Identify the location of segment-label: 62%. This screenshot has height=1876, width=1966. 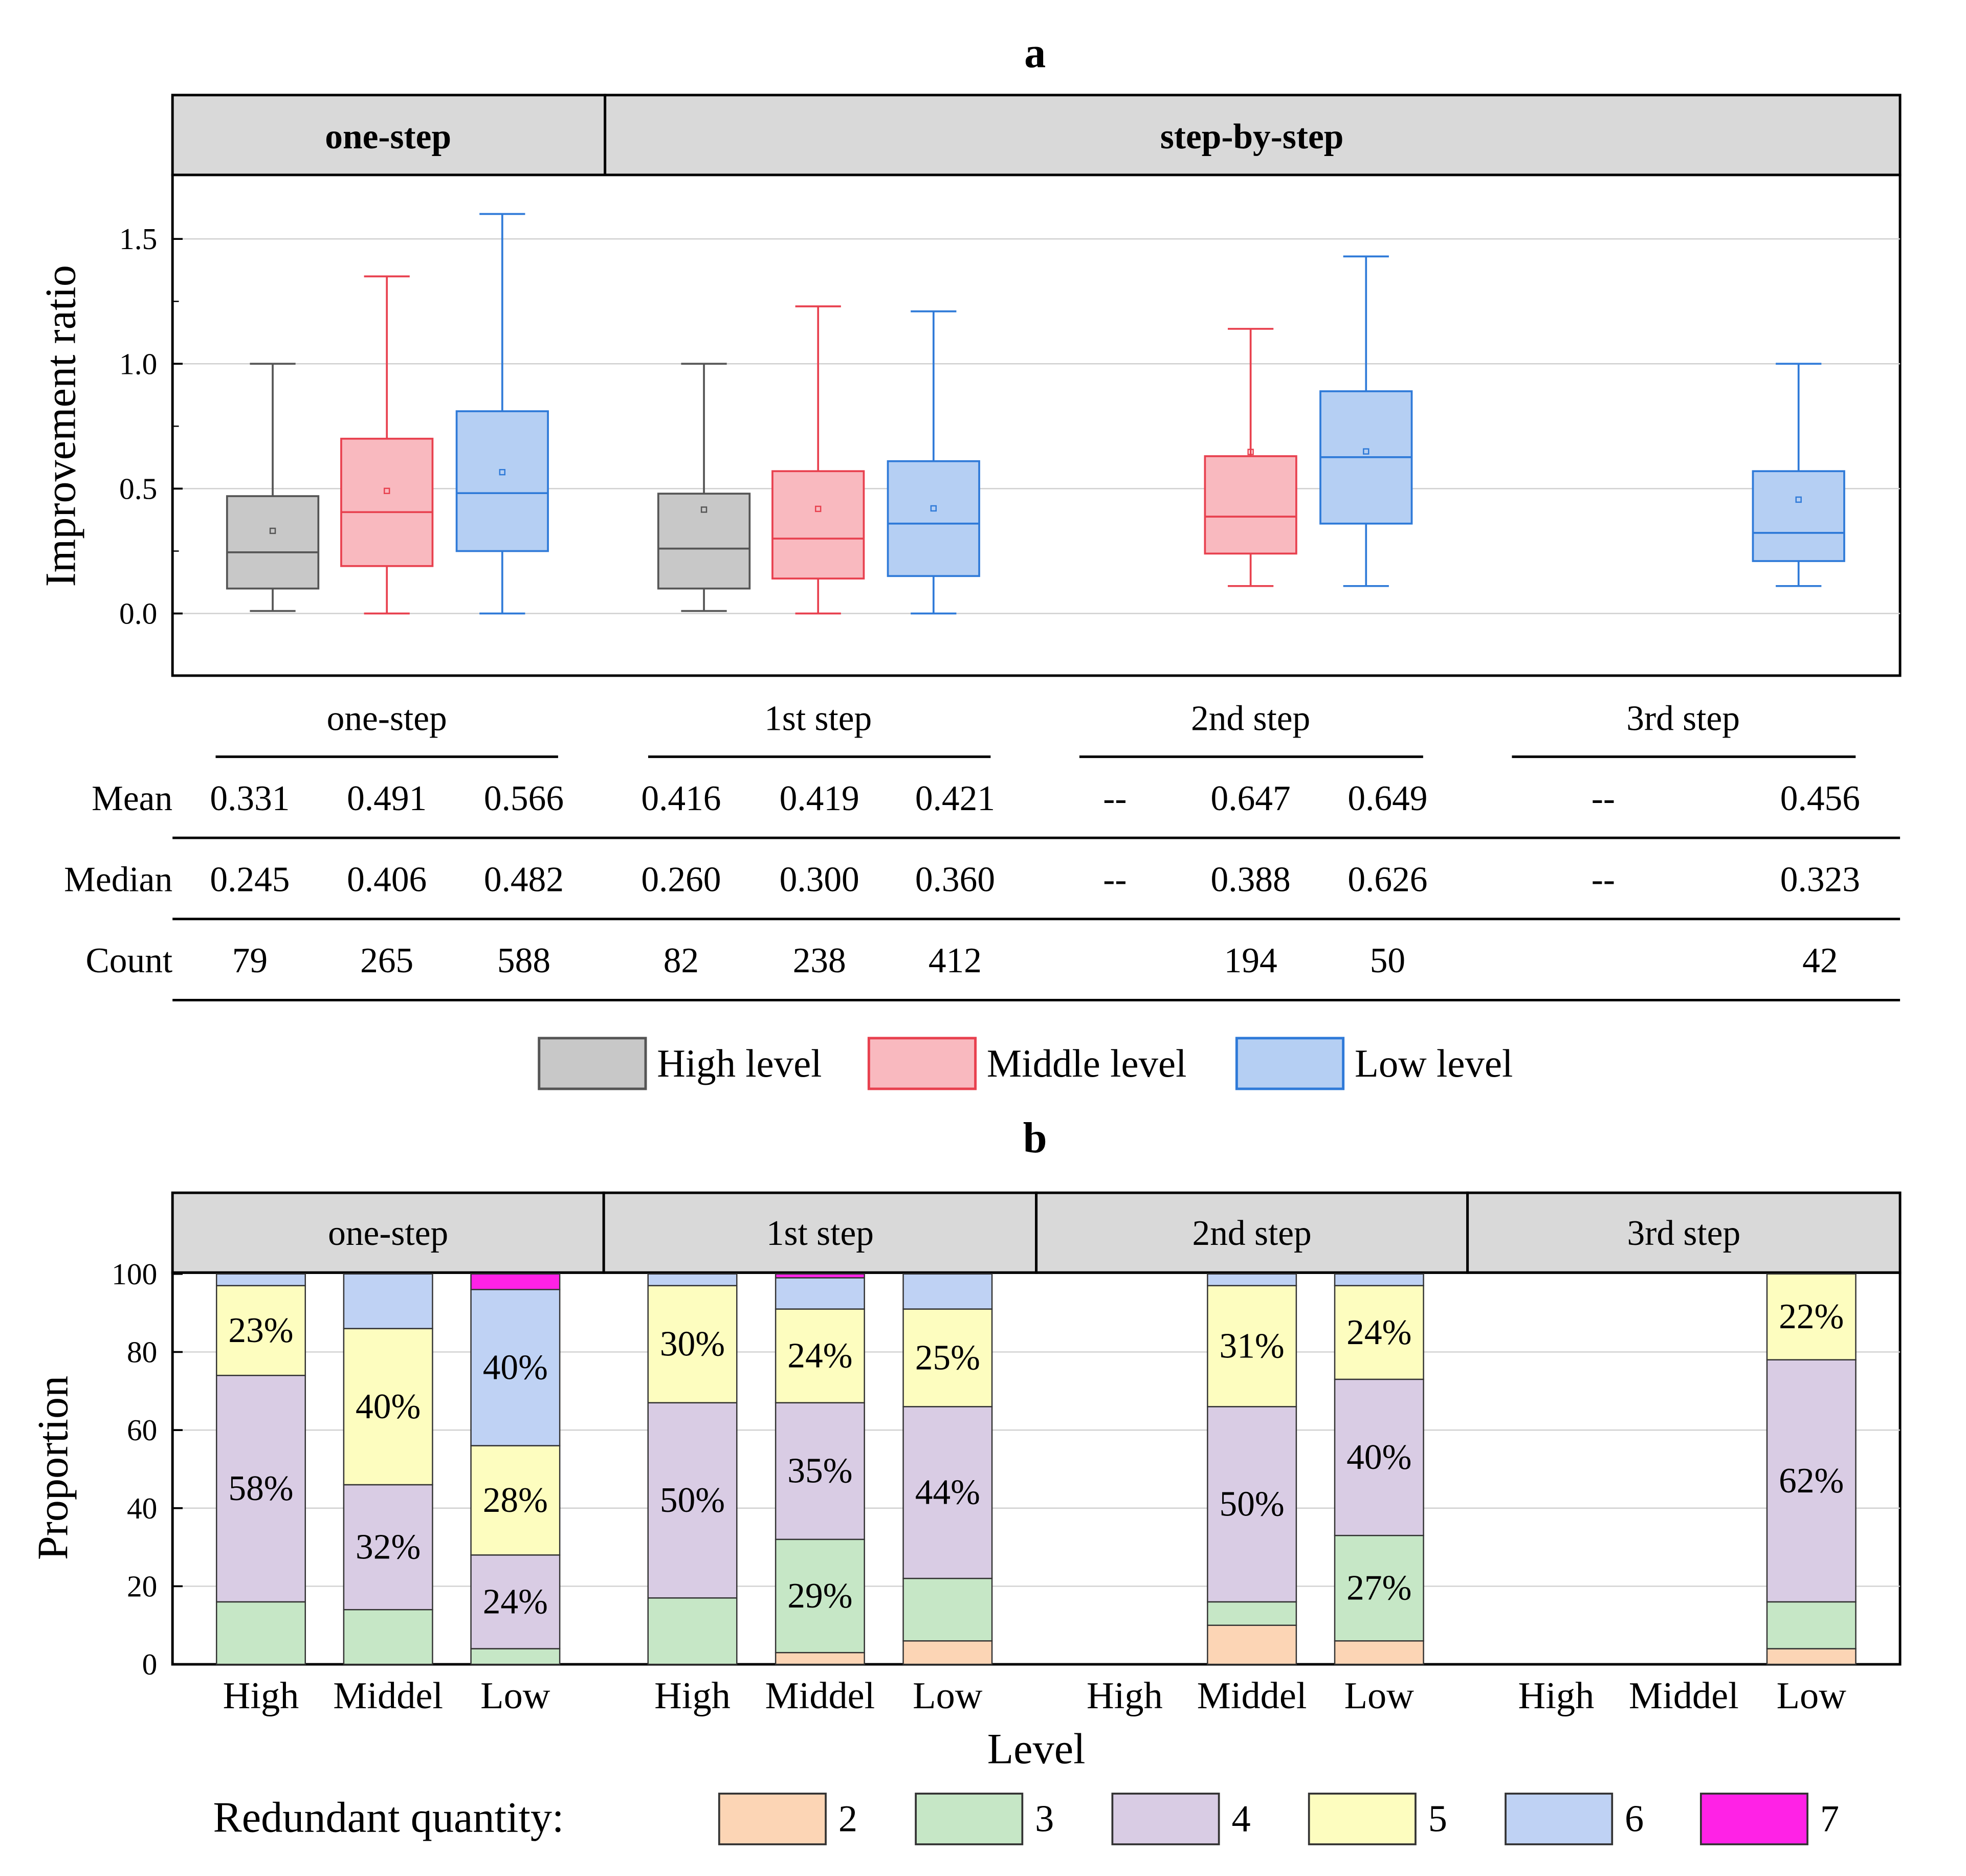
(1812, 1481).